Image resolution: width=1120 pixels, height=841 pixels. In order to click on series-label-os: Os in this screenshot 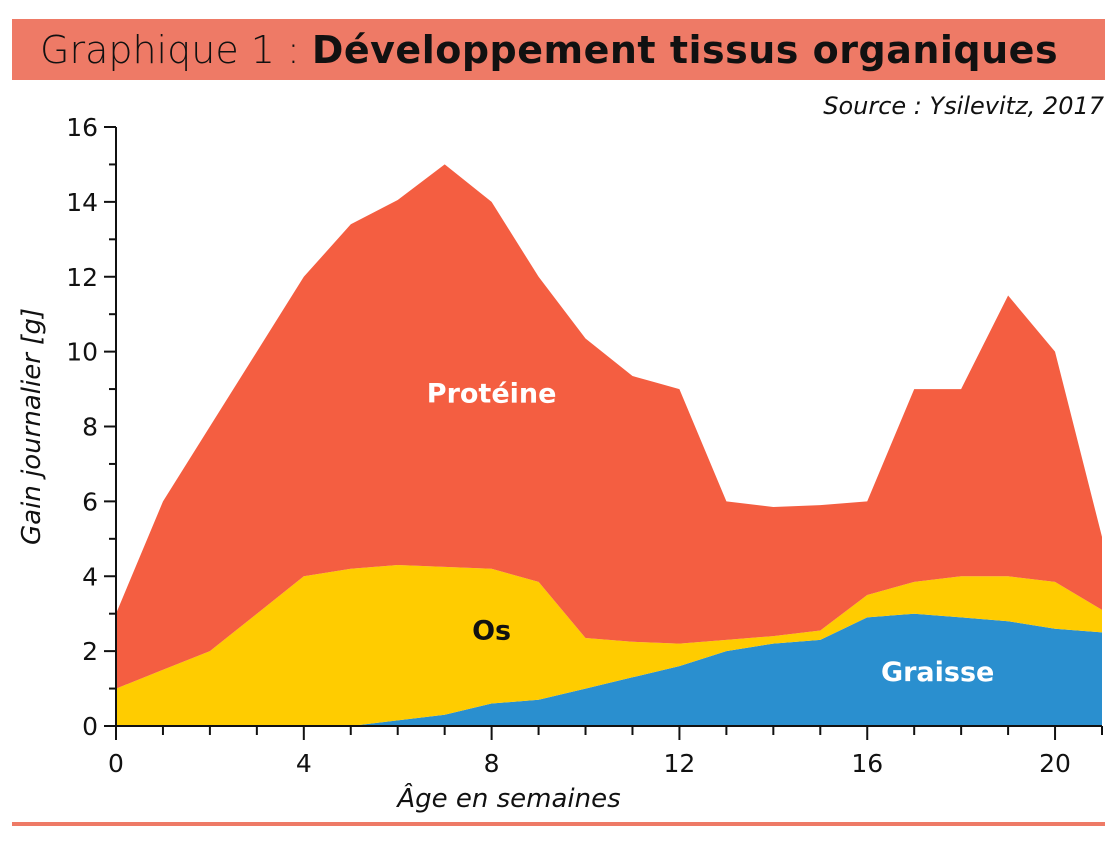, I will do `click(491, 630)`.